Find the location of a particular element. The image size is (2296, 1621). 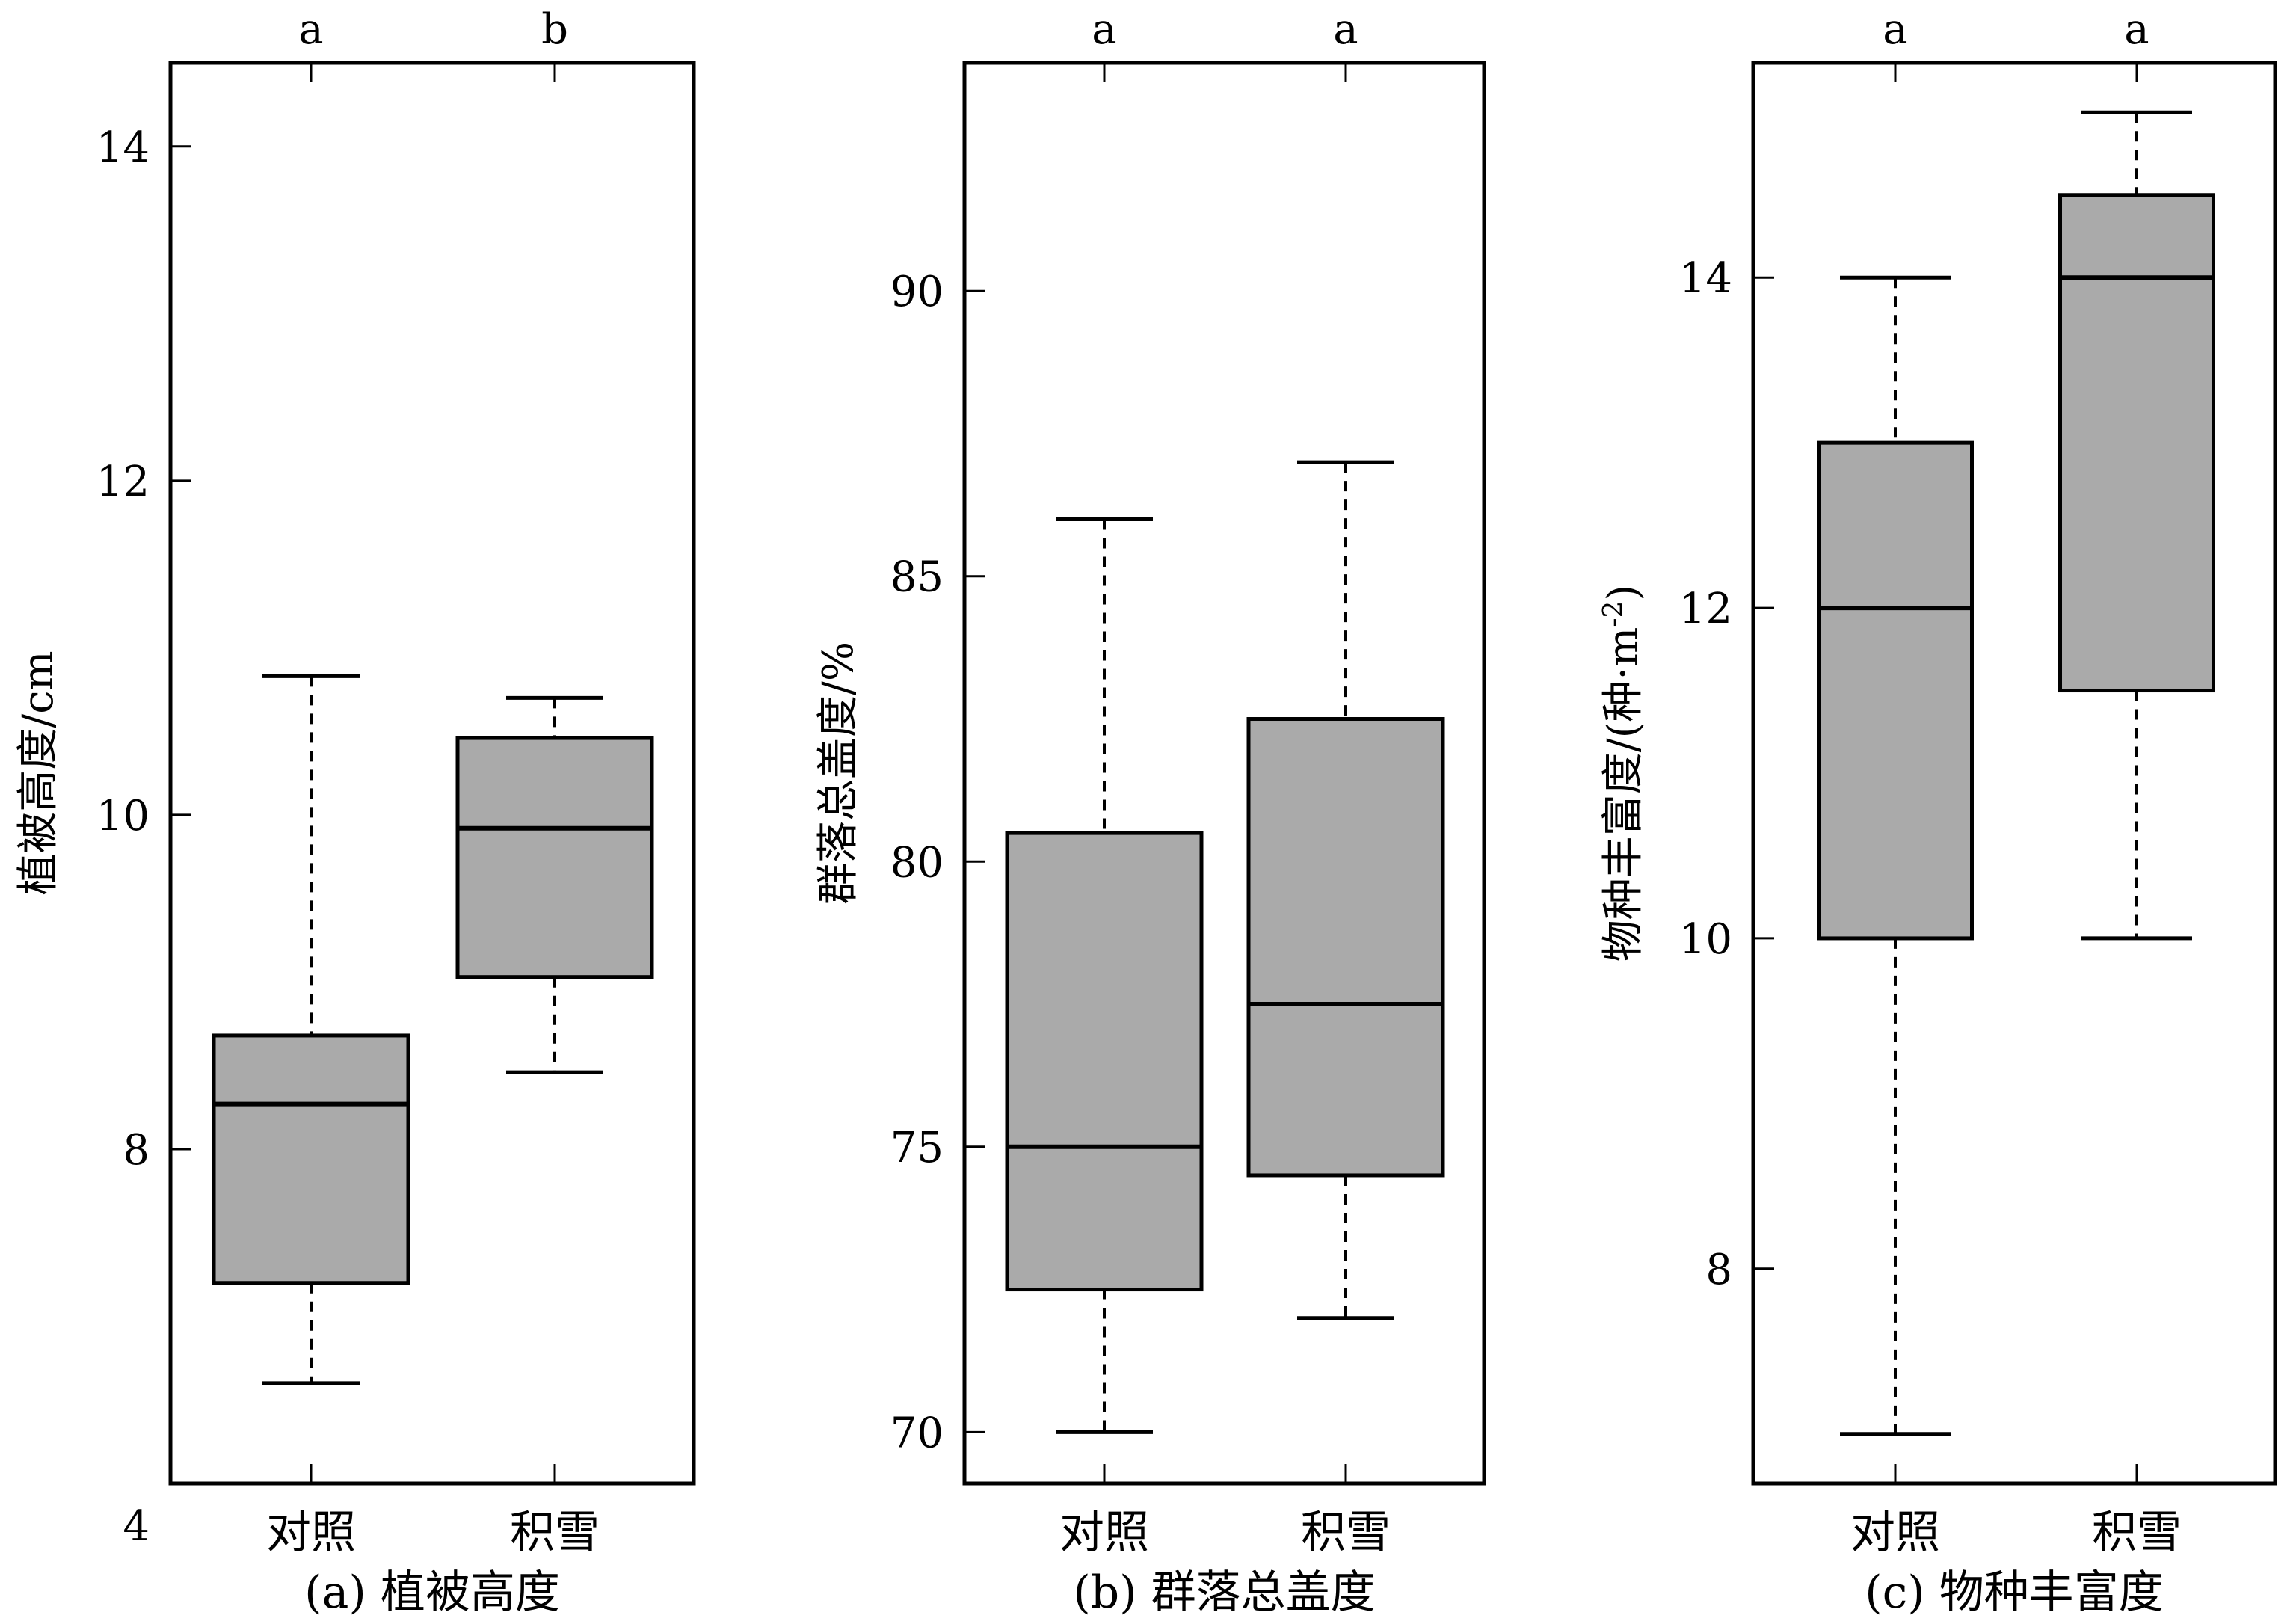

panel-caption: (a) 植被高度 is located at coordinates (432, 1592).